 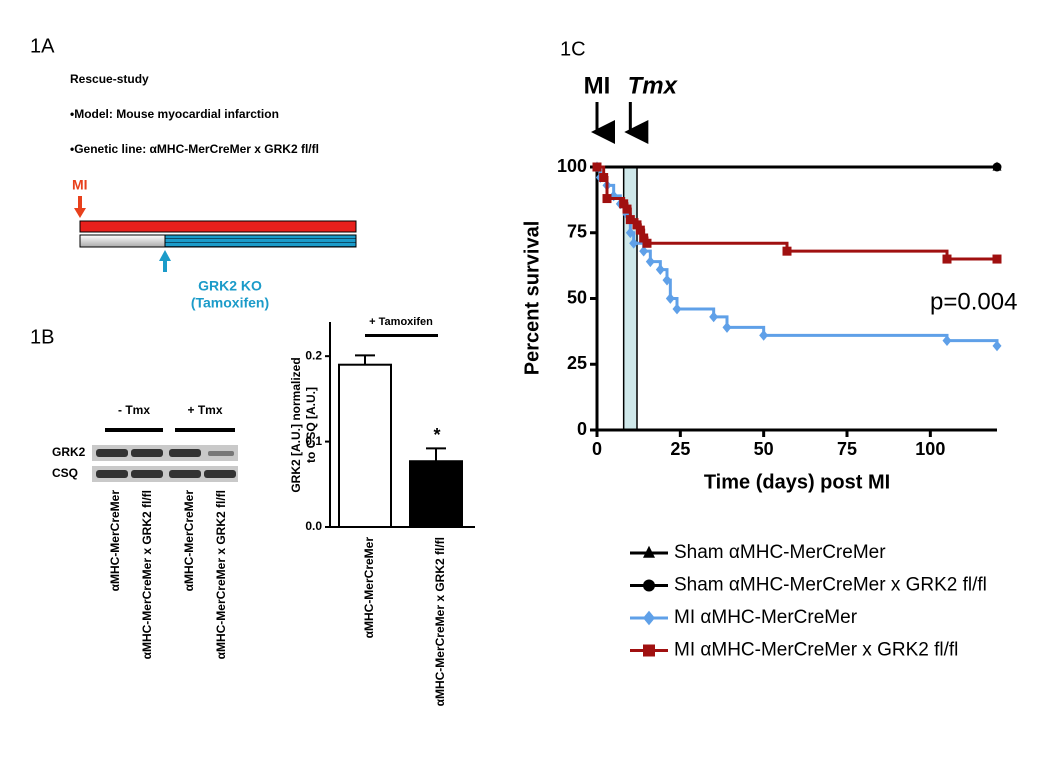 I want to click on title: Rescue-study, so click(x=109, y=79).